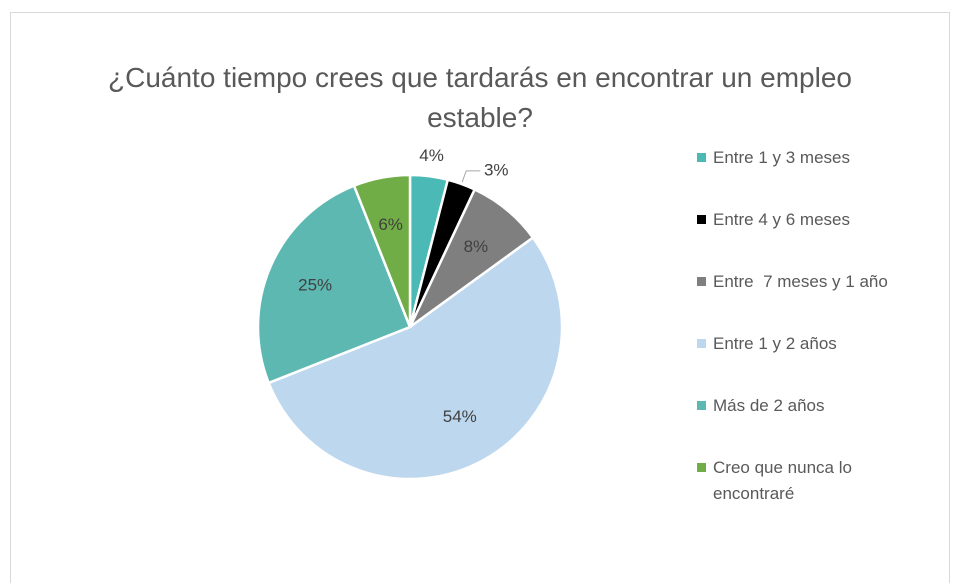 Image resolution: width=957 pixels, height=583 pixels. What do you see at coordinates (769, 405) in the screenshot?
I see `legend-label: Más de 2 años` at bounding box center [769, 405].